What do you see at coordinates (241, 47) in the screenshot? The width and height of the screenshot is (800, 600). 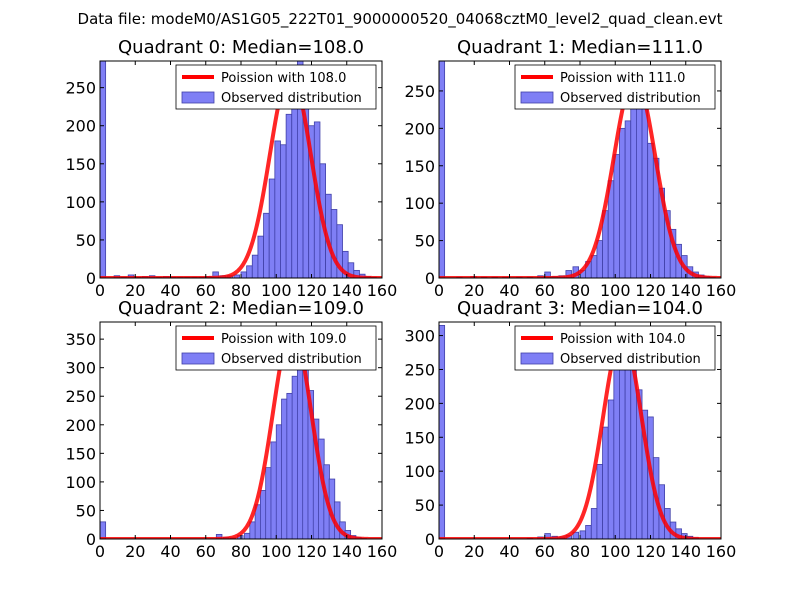 I see `panel-title: Quadrant 0: Median=108.0` at bounding box center [241, 47].